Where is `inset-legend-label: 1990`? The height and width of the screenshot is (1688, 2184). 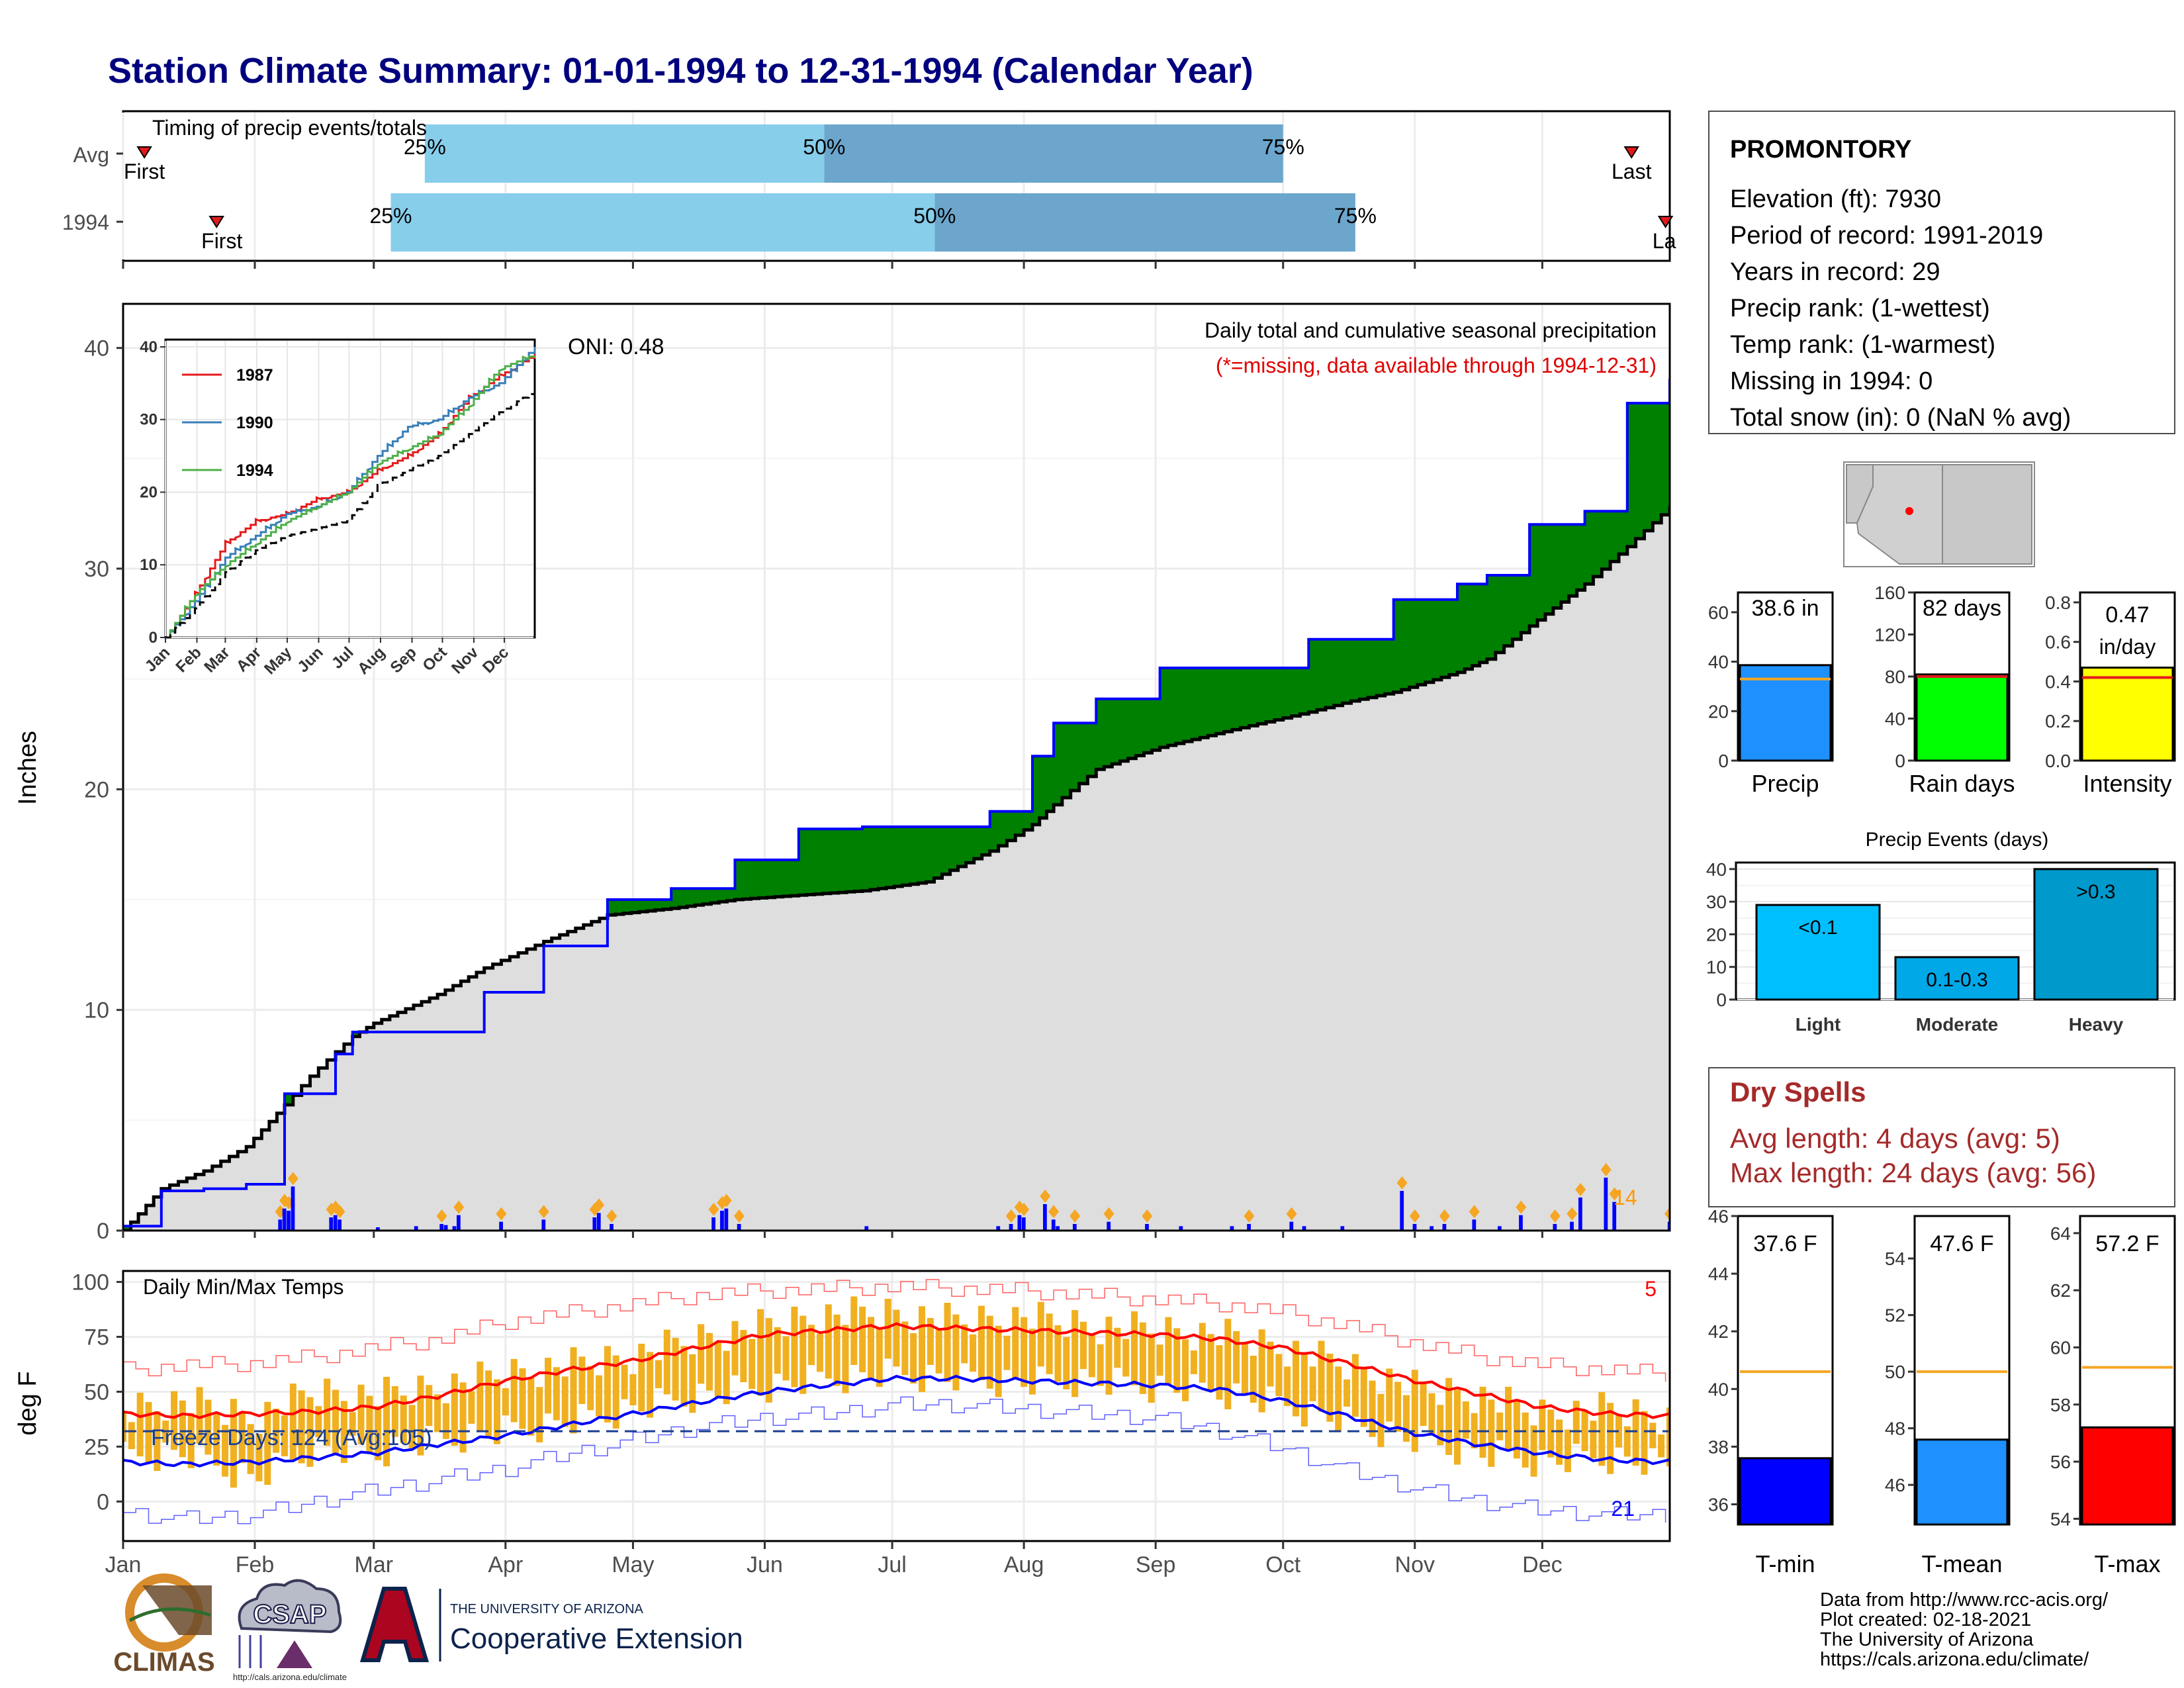
inset-legend-label: 1990 is located at coordinates (255, 423).